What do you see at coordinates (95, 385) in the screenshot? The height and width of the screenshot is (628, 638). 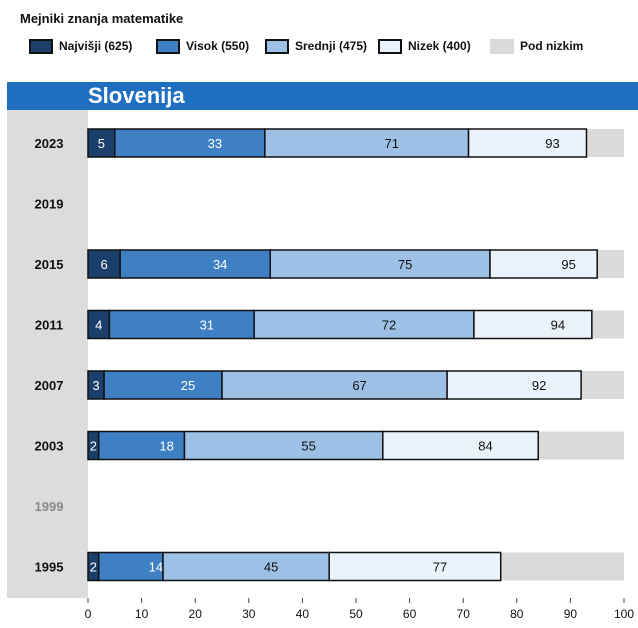 I see `data-label: 3` at bounding box center [95, 385].